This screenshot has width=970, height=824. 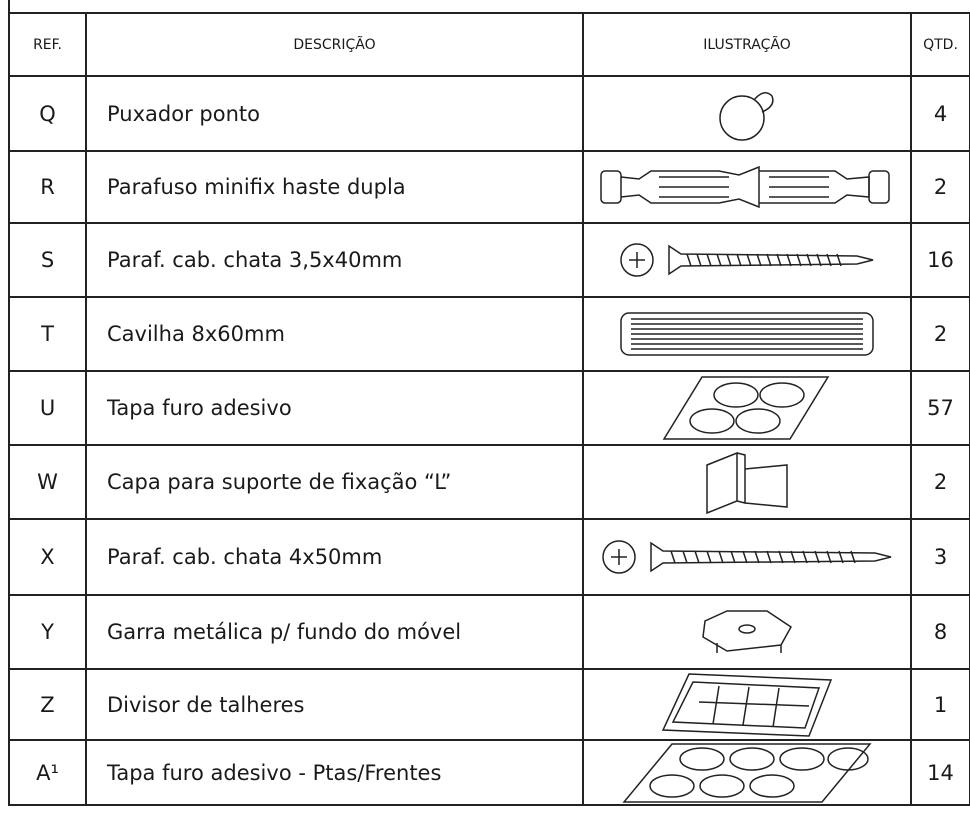 What do you see at coordinates (47, 44) in the screenshot?
I see `header-cell: REF.` at bounding box center [47, 44].